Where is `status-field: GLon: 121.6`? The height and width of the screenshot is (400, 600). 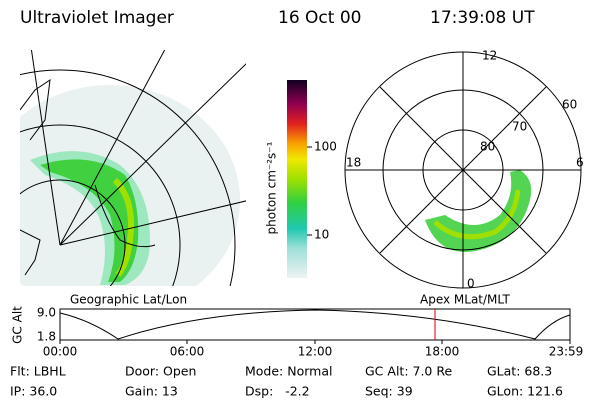
status-field: GLon: 121.6 is located at coordinates (525, 391).